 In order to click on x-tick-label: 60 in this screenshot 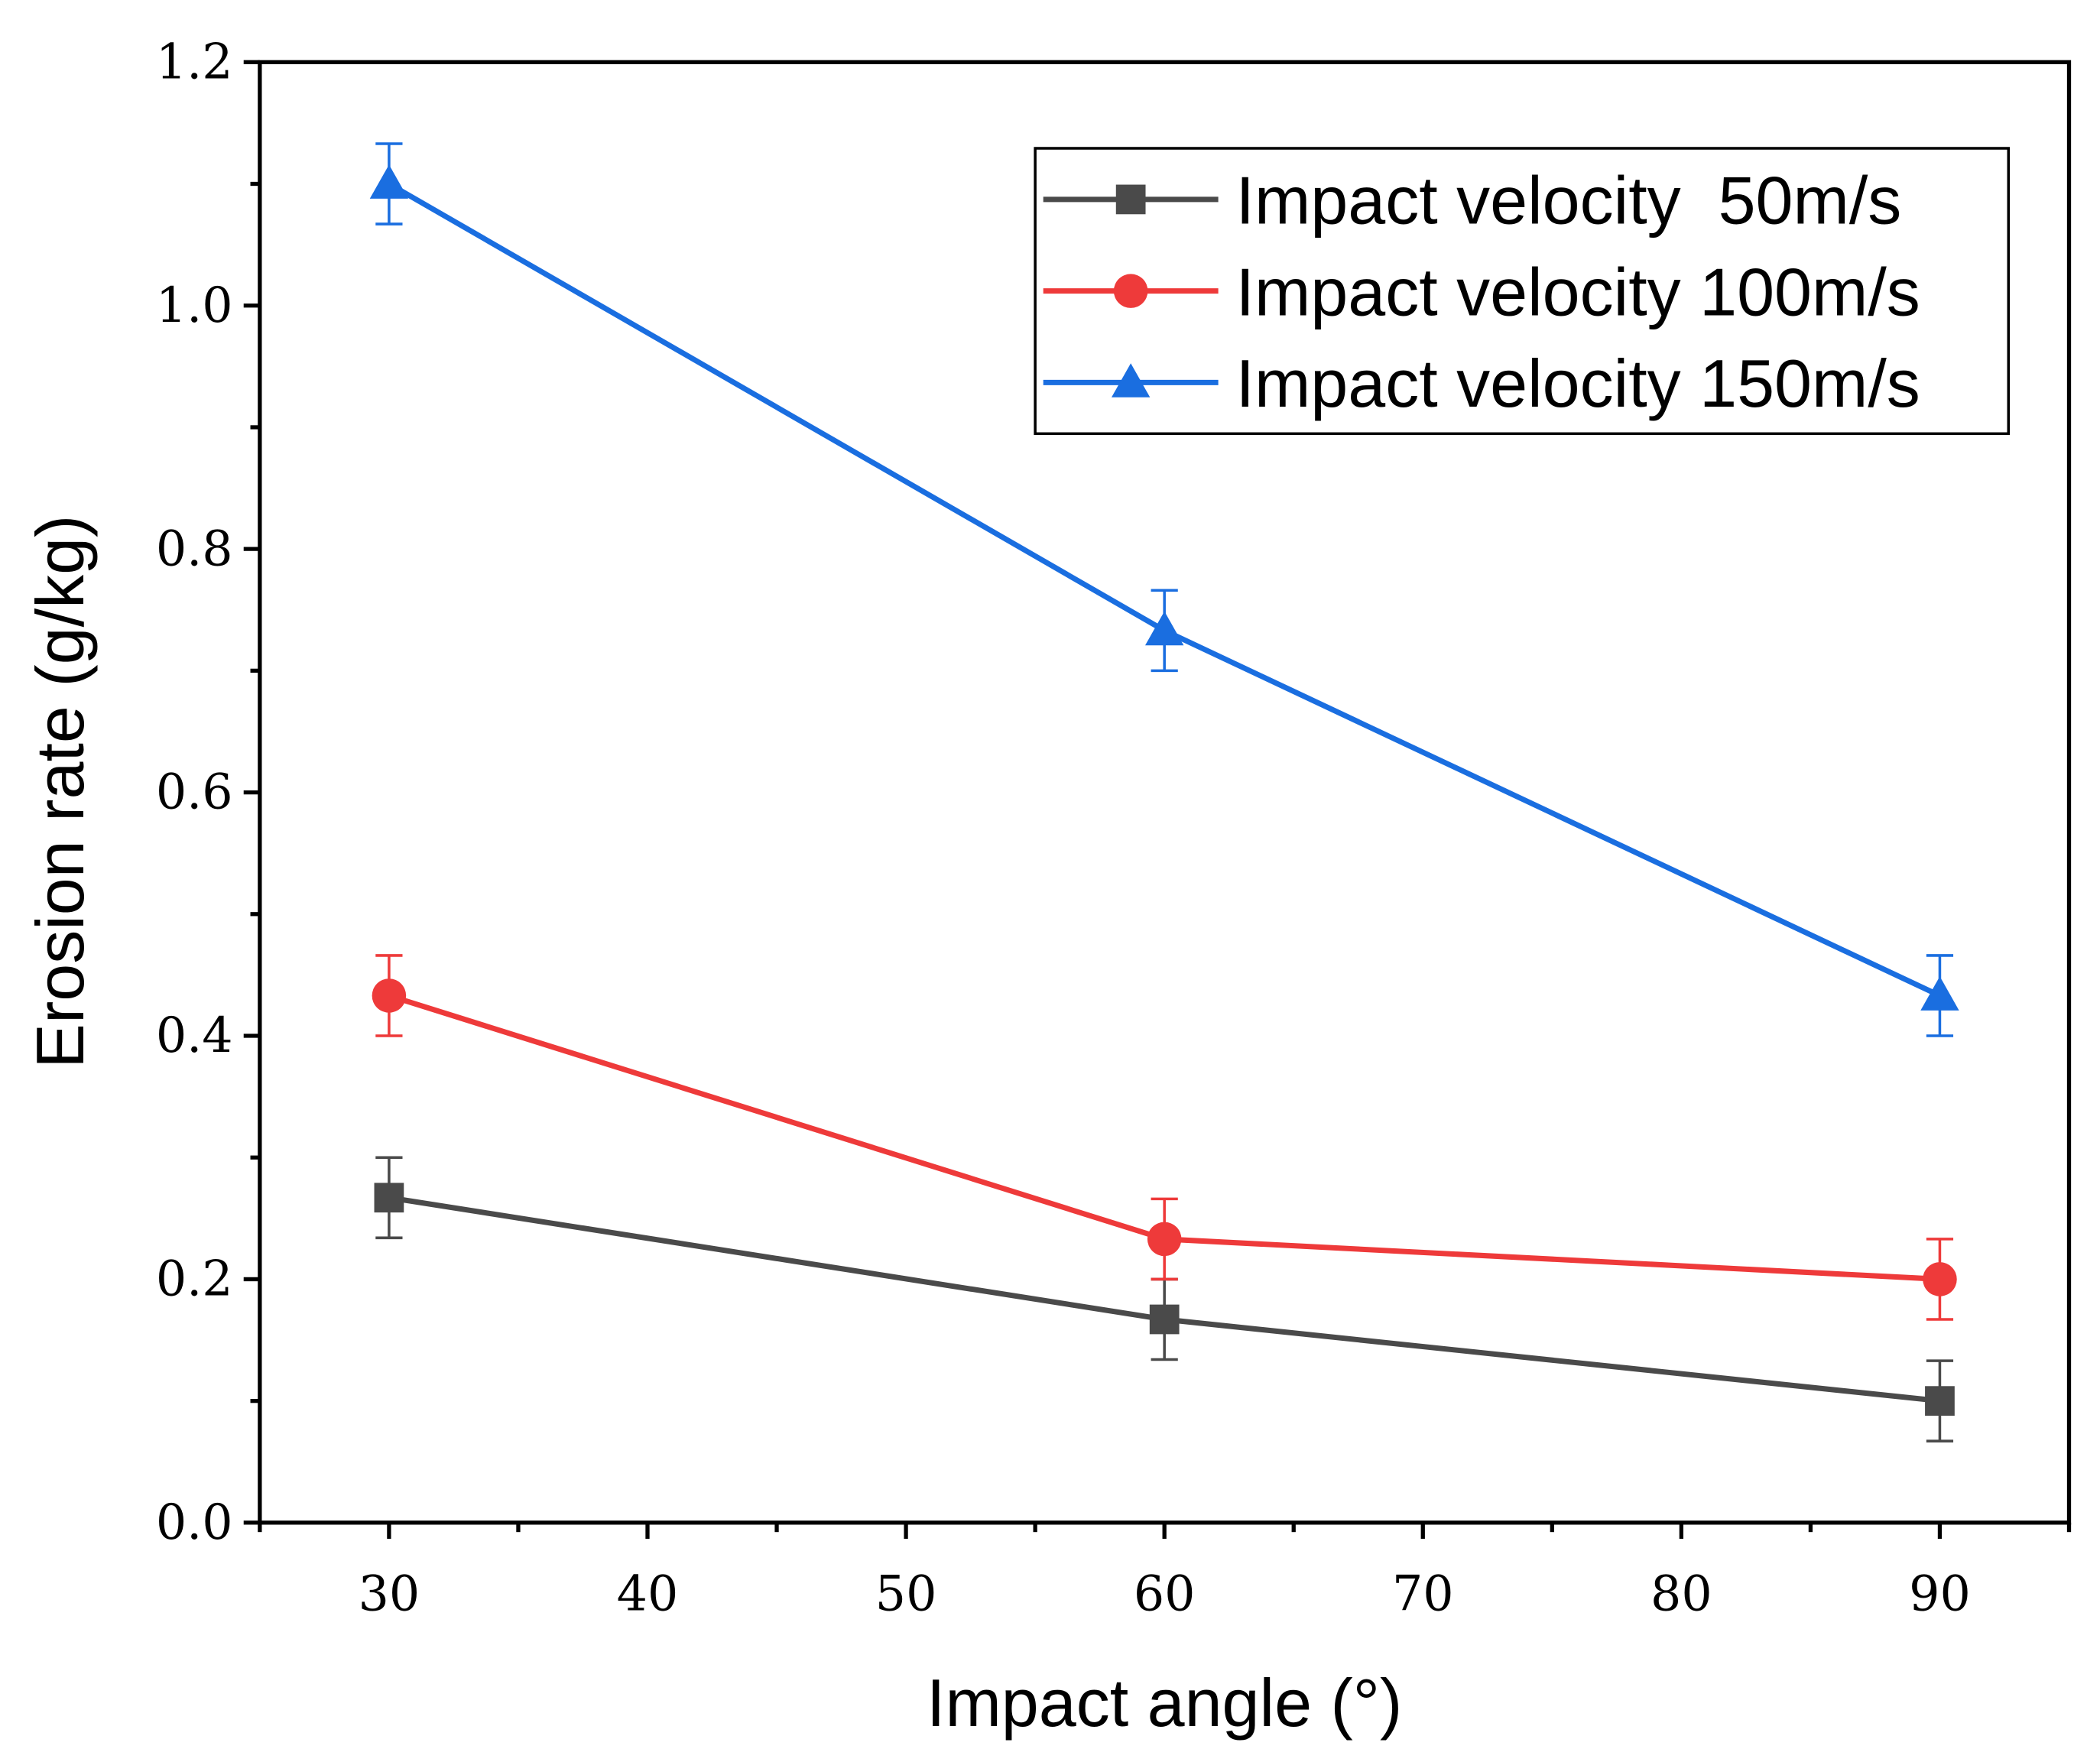, I will do `click(1165, 1593)`.